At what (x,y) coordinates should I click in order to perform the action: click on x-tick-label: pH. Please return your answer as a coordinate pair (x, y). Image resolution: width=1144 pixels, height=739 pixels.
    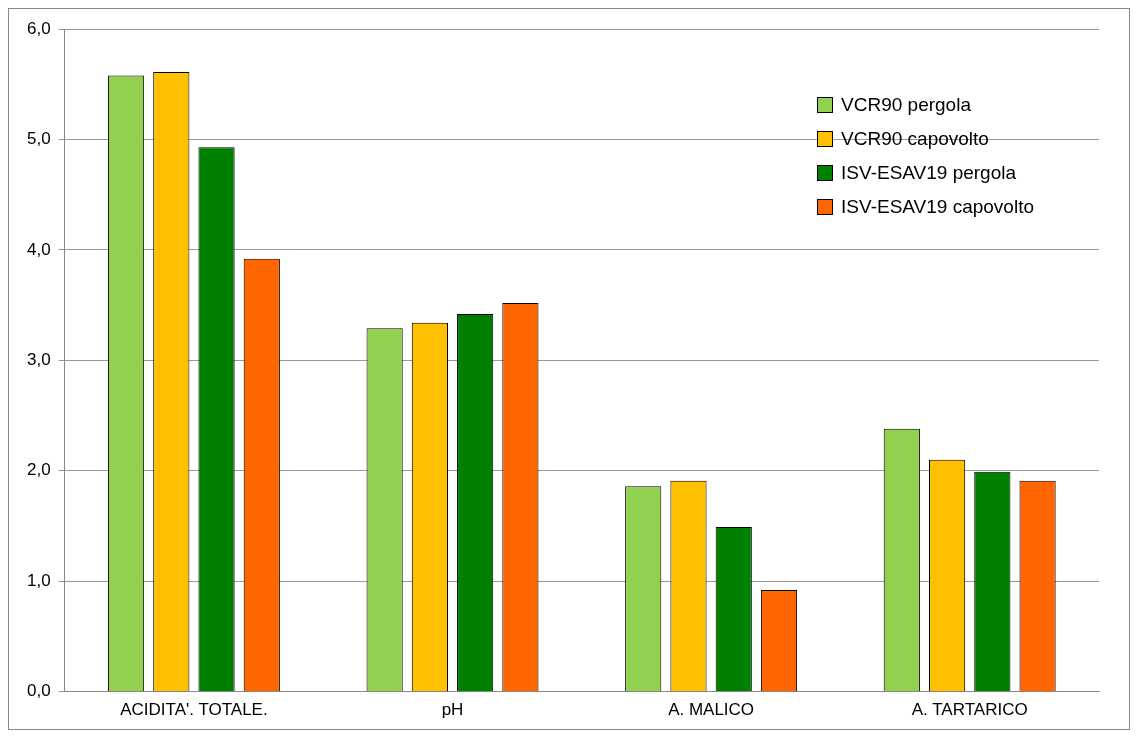
    Looking at the image, I should click on (452, 710).